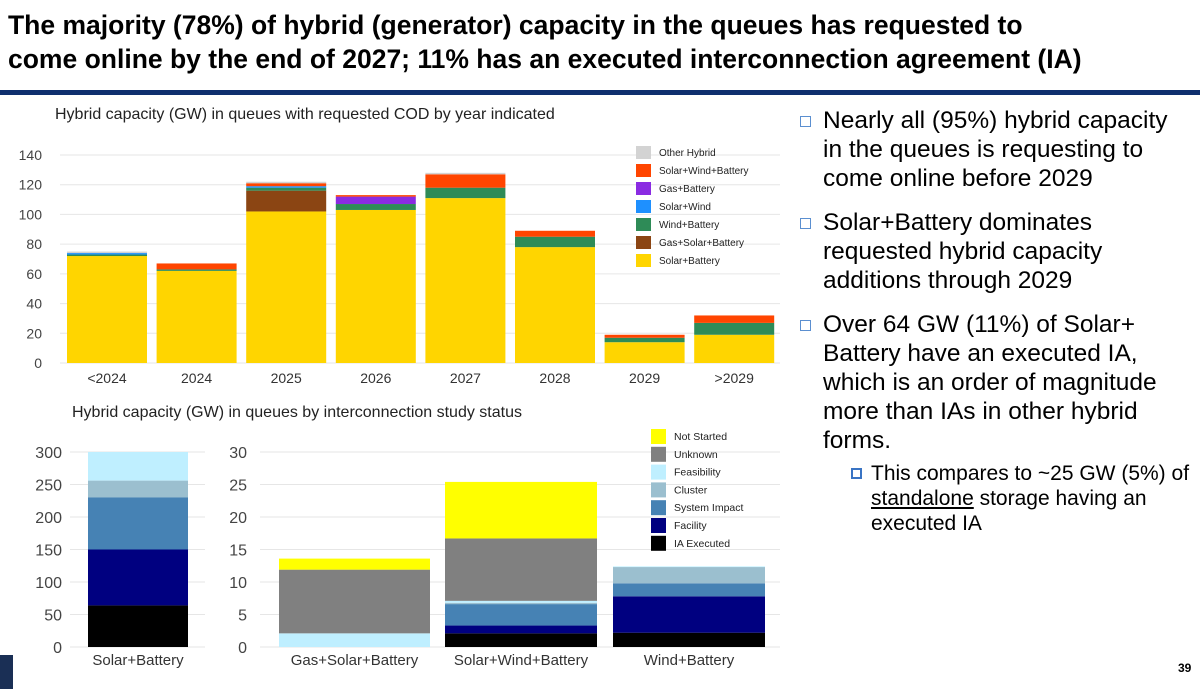 The image size is (1200, 689). What do you see at coordinates (700, 437) in the screenshot?
I see `legend-label: Not Started` at bounding box center [700, 437].